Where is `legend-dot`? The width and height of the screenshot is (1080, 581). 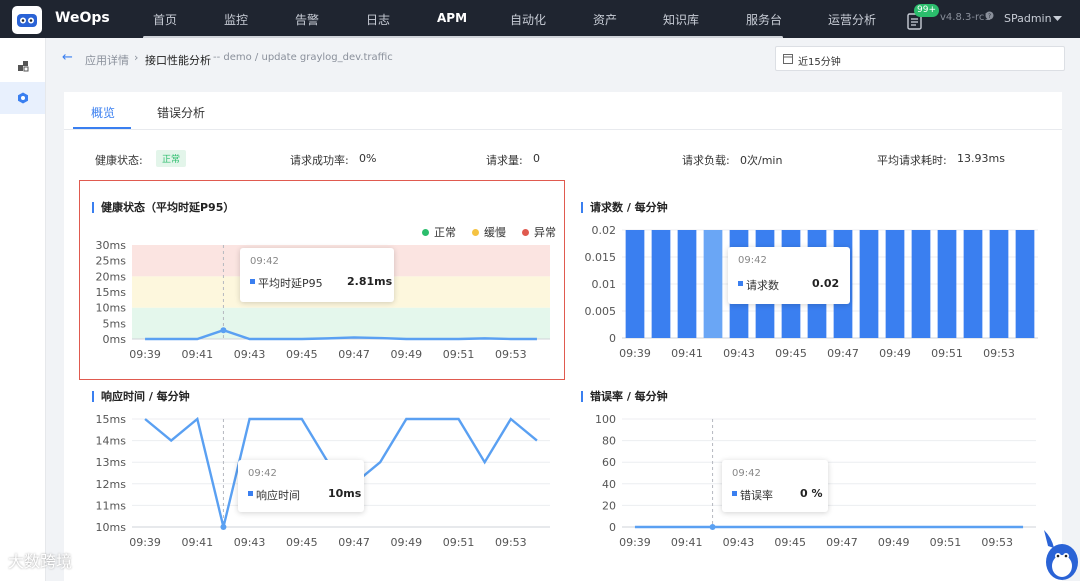
legend-dot is located at coordinates (425, 232).